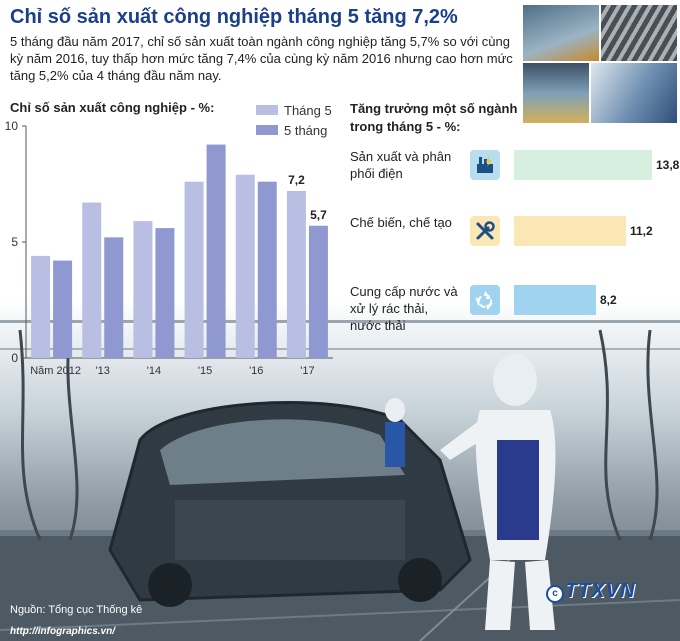 This screenshot has width=680, height=641. Describe the element at coordinates (154, 371) in the screenshot. I see `x-tick-label: '14` at that location.